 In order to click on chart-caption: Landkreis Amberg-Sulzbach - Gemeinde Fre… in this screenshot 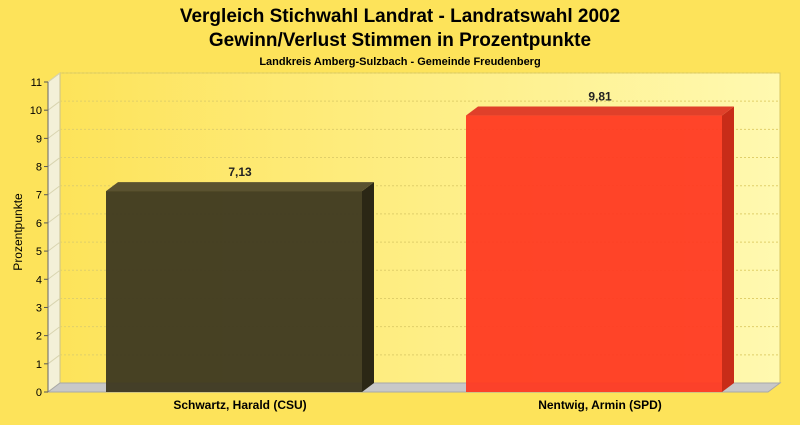, I will do `click(399, 62)`.